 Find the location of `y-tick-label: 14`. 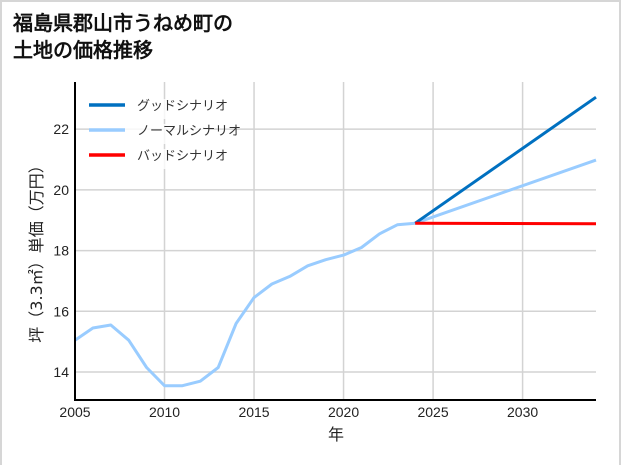

y-tick-label: 14 is located at coordinates (61, 372).